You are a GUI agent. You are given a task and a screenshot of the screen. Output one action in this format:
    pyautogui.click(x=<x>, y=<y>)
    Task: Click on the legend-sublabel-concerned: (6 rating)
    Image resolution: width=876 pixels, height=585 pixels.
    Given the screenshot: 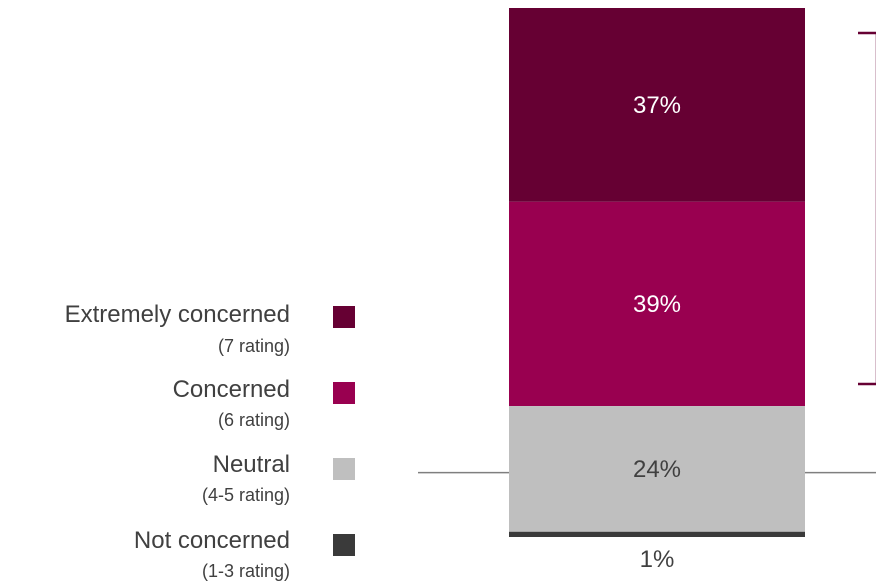 What is the action you would take?
    pyautogui.click(x=254, y=420)
    